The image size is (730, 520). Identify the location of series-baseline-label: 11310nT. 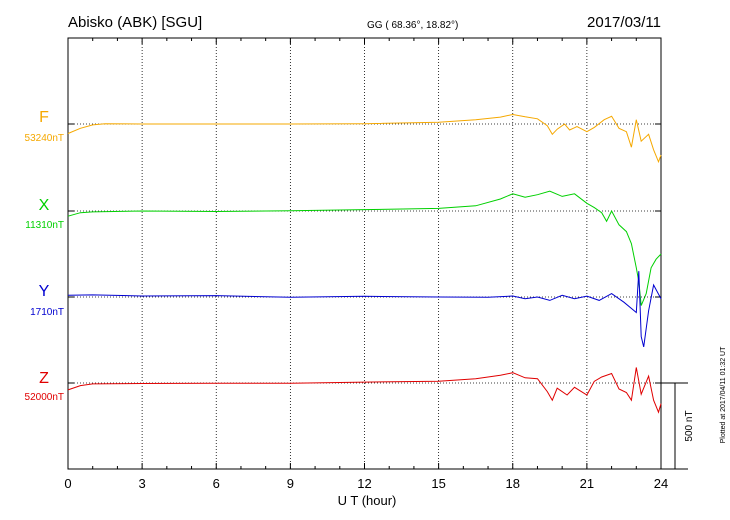
(44, 225).